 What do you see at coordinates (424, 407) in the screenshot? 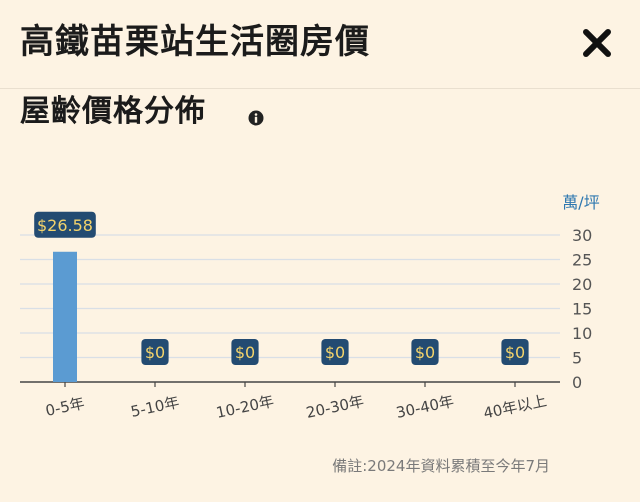
I see `x-tick-label: 30-40年` at bounding box center [424, 407].